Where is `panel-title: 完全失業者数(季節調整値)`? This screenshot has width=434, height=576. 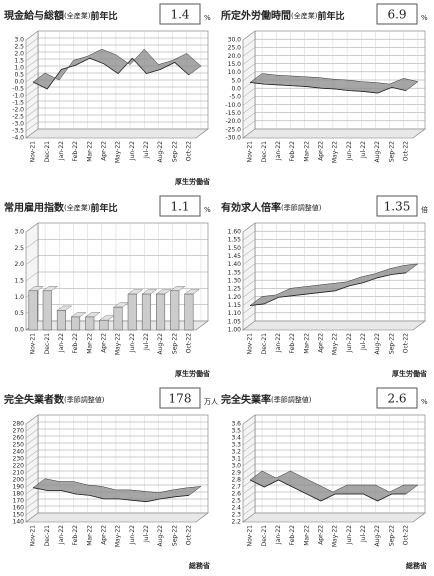 panel-title: 完全失業者数(季節調整値) is located at coordinates (54, 399).